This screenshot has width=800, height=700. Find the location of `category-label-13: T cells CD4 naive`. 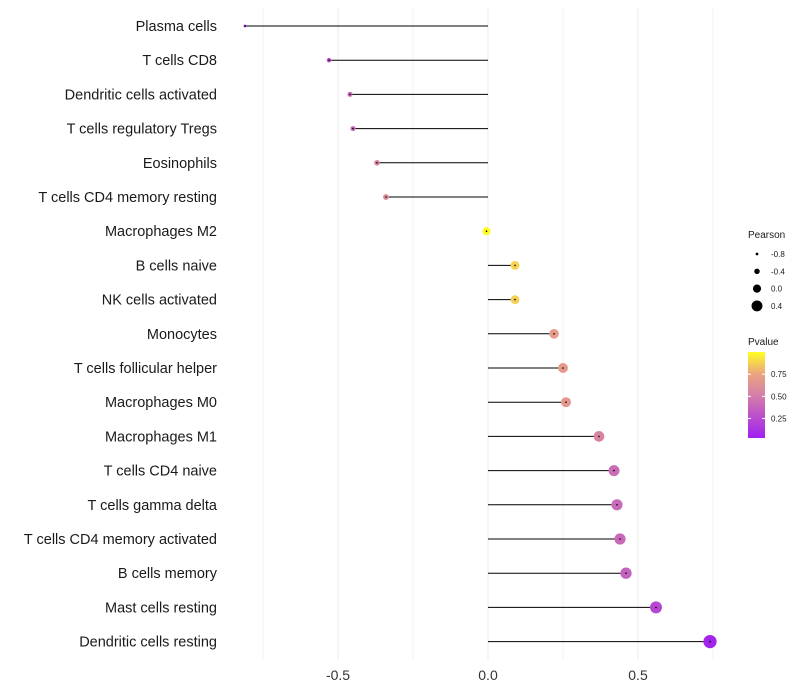

category-label-13: T cells CD4 naive is located at coordinates (160, 472).